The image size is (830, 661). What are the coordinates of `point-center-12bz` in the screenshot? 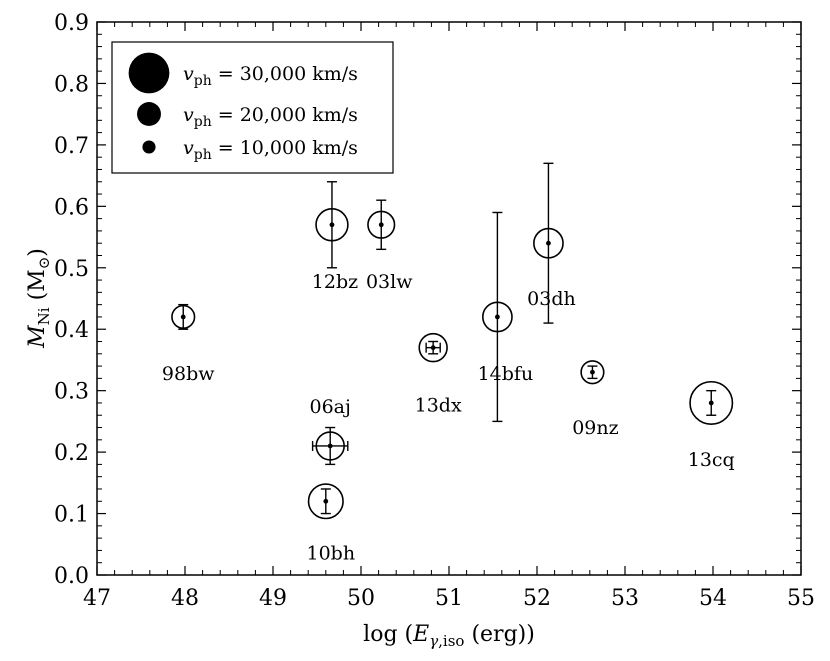 It's located at (332, 225).